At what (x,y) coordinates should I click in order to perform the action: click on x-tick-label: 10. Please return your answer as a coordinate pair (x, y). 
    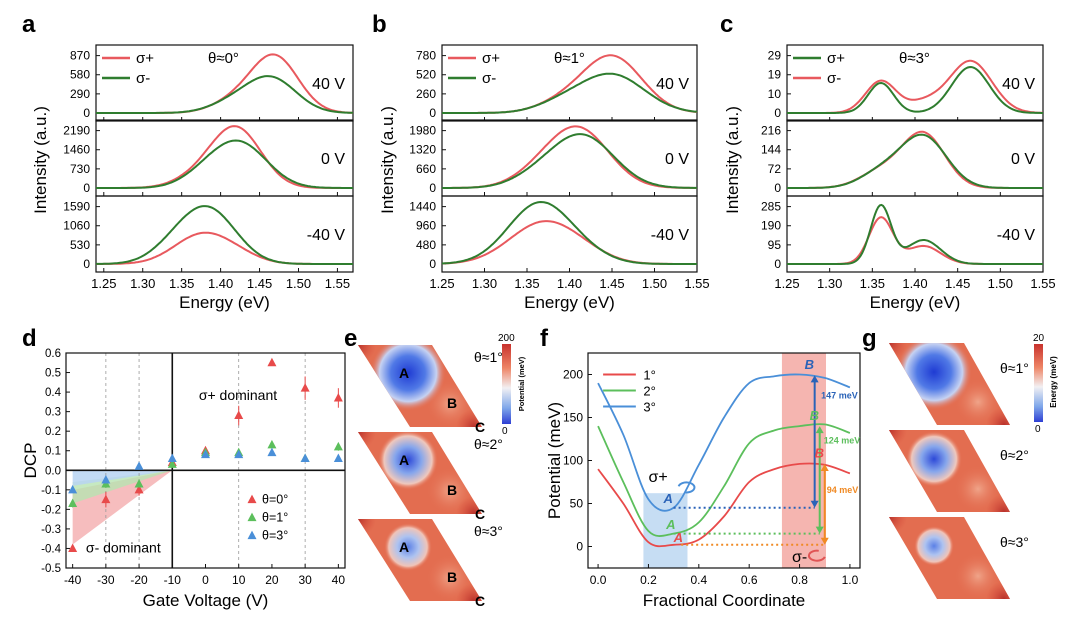
    Looking at the image, I should click on (239, 580).